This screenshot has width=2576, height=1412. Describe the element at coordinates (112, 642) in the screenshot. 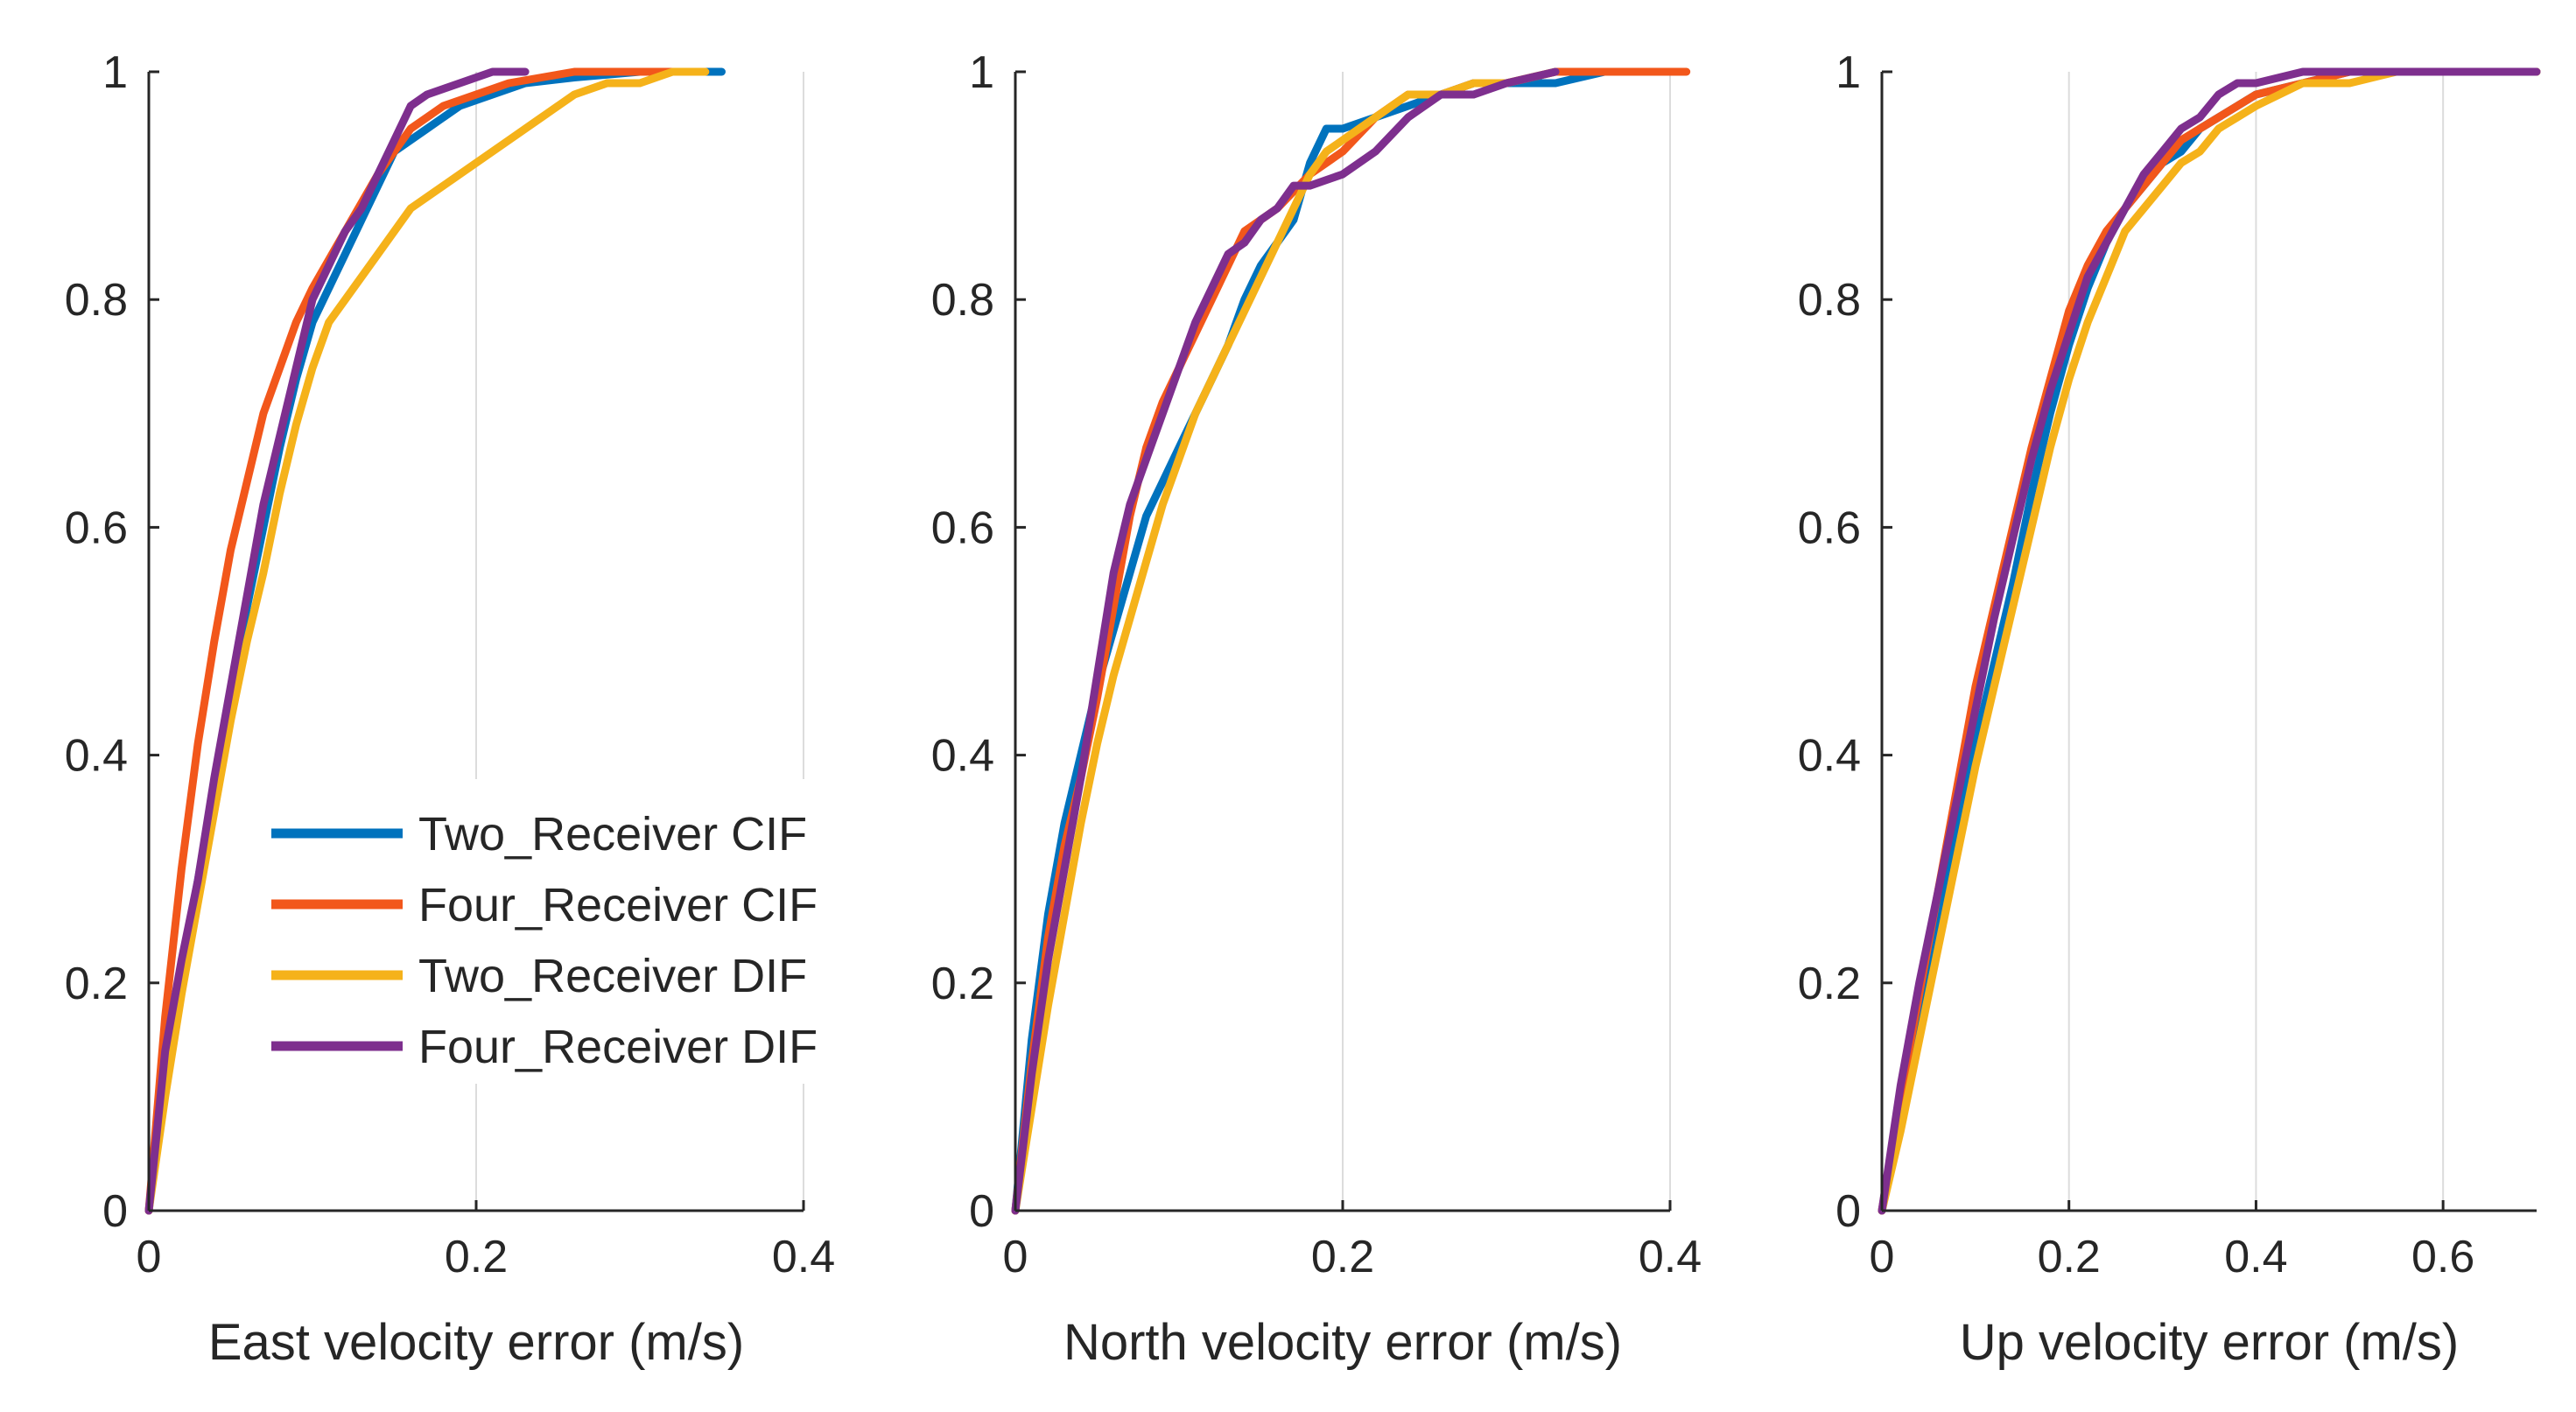

I see `east-y-ticks: 0 0.2 0.4 0.6 0.8 1` at that location.